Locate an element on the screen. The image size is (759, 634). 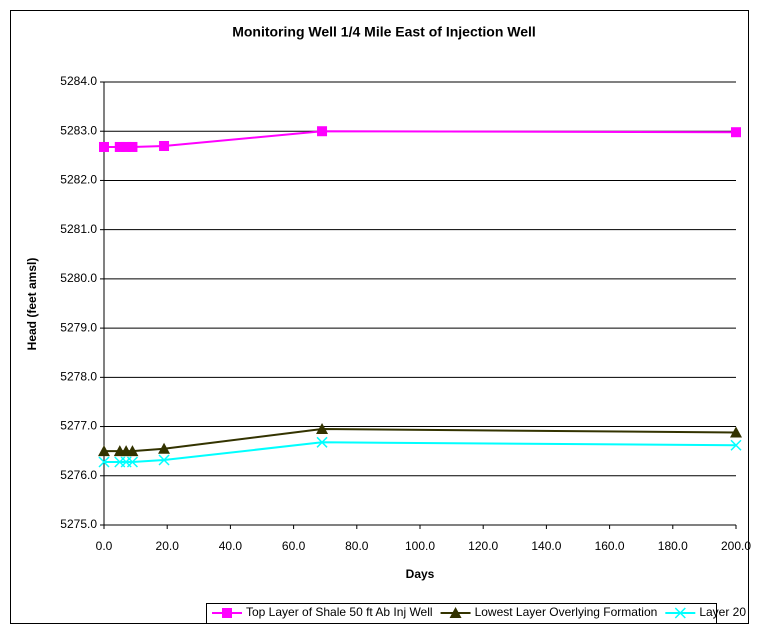
x-tick-label: 200.0 is located at coordinates (736, 546).